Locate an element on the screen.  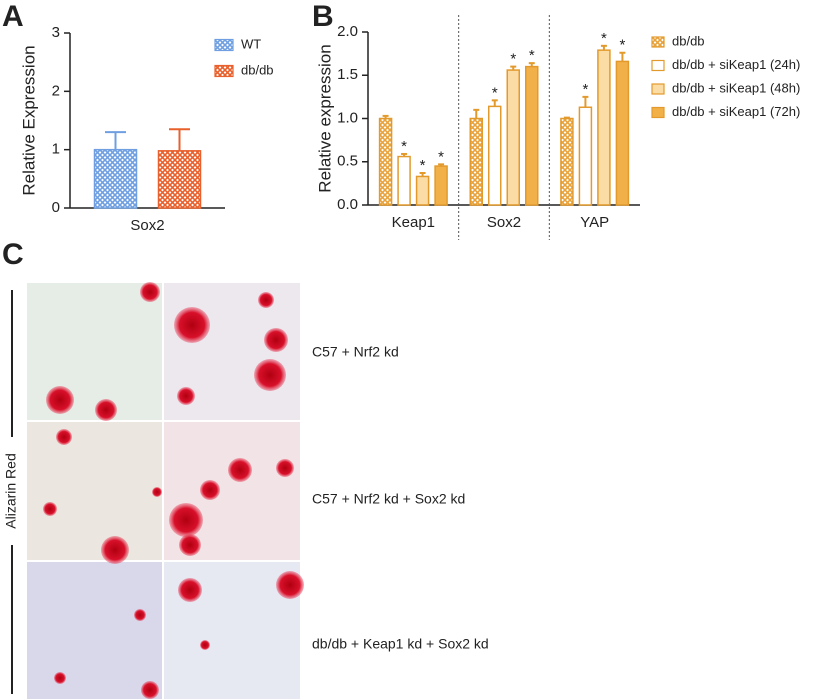
panel-label: C is located at coordinates (13, 254).